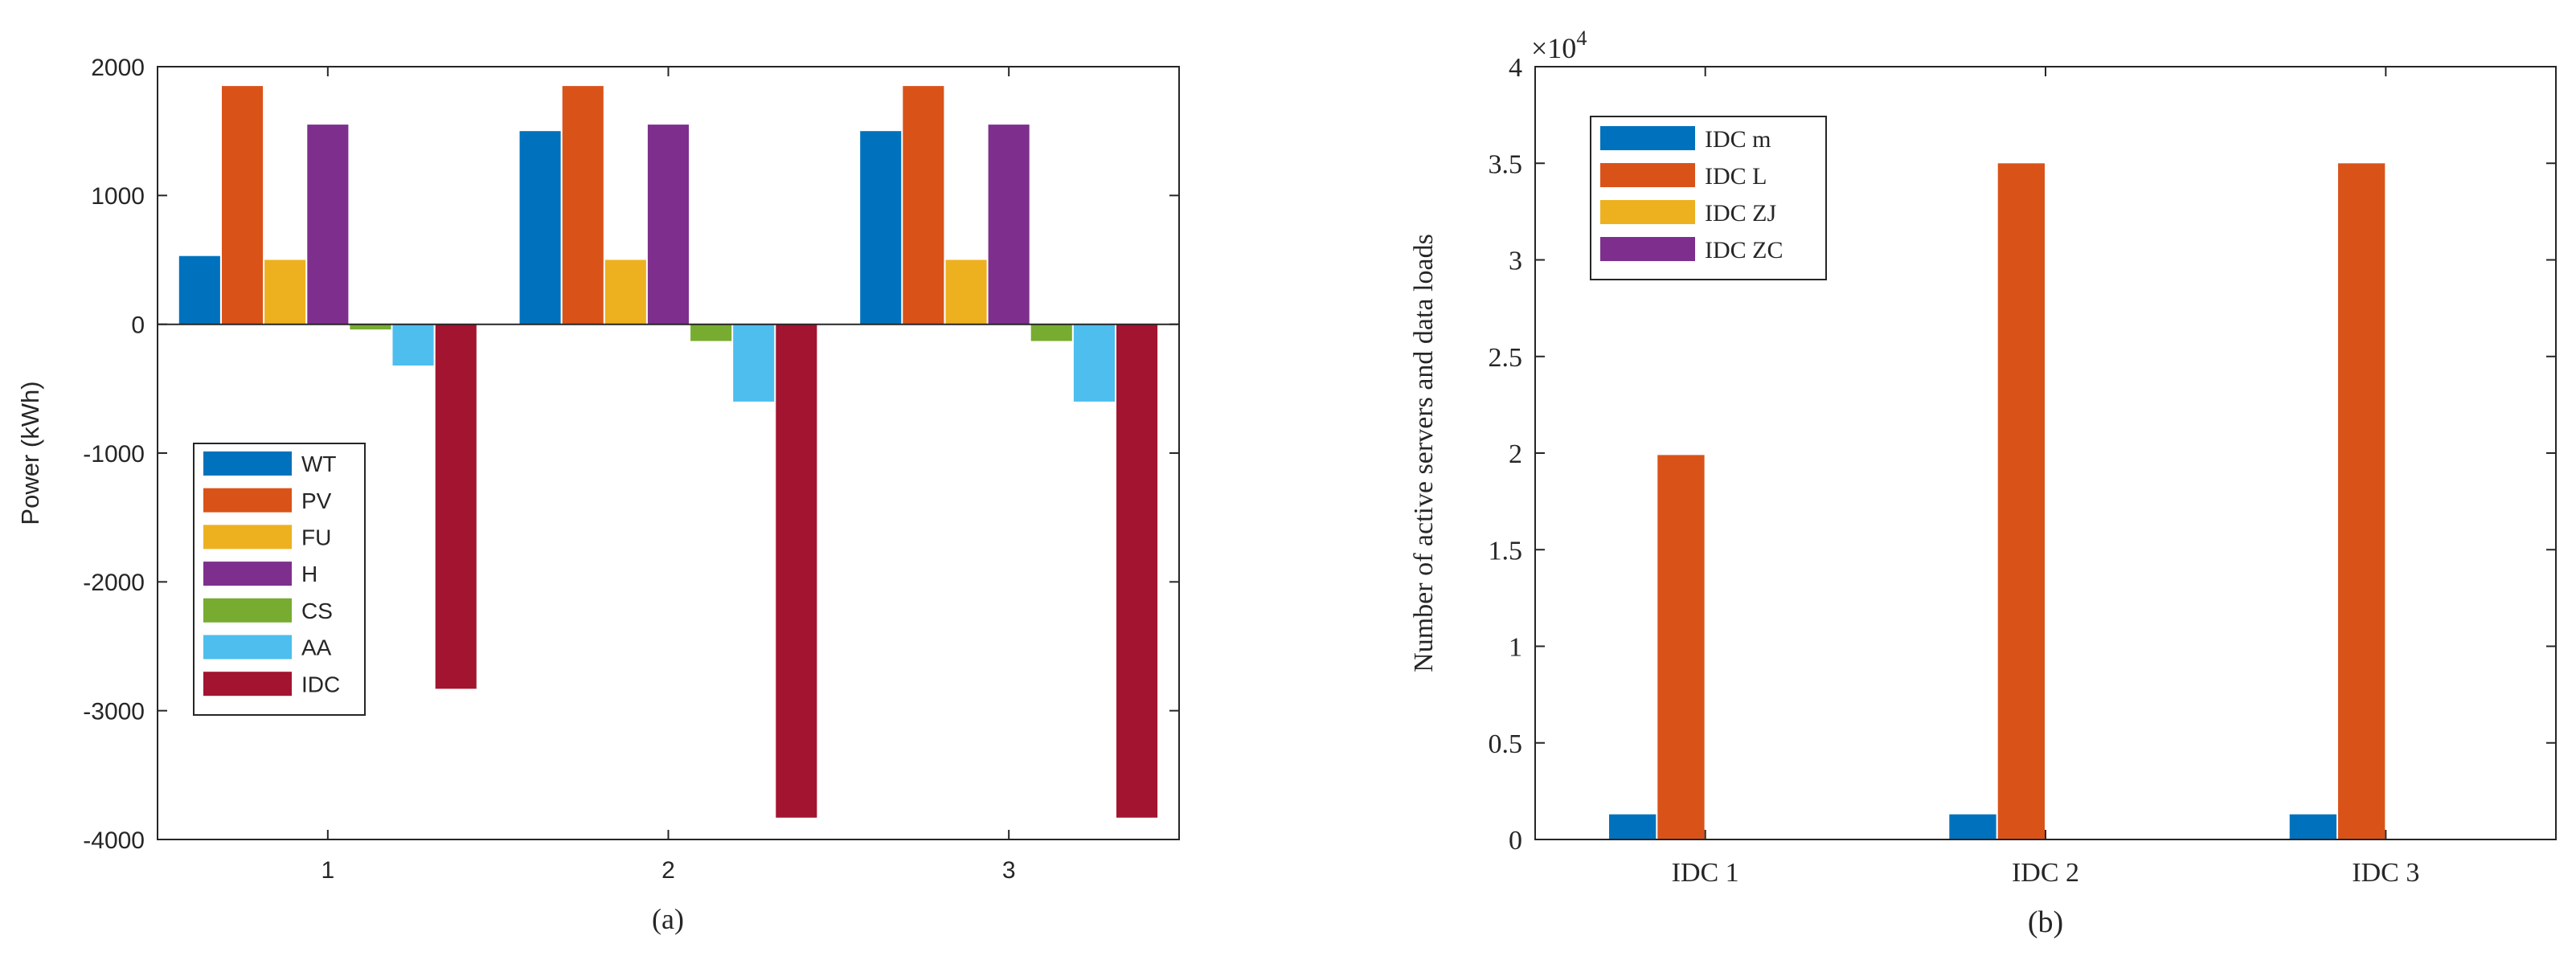 This screenshot has width=2576, height=964. What do you see at coordinates (1424, 453) in the screenshot?
I see `chart-b-ylabel: Number of active servers and data loads` at bounding box center [1424, 453].